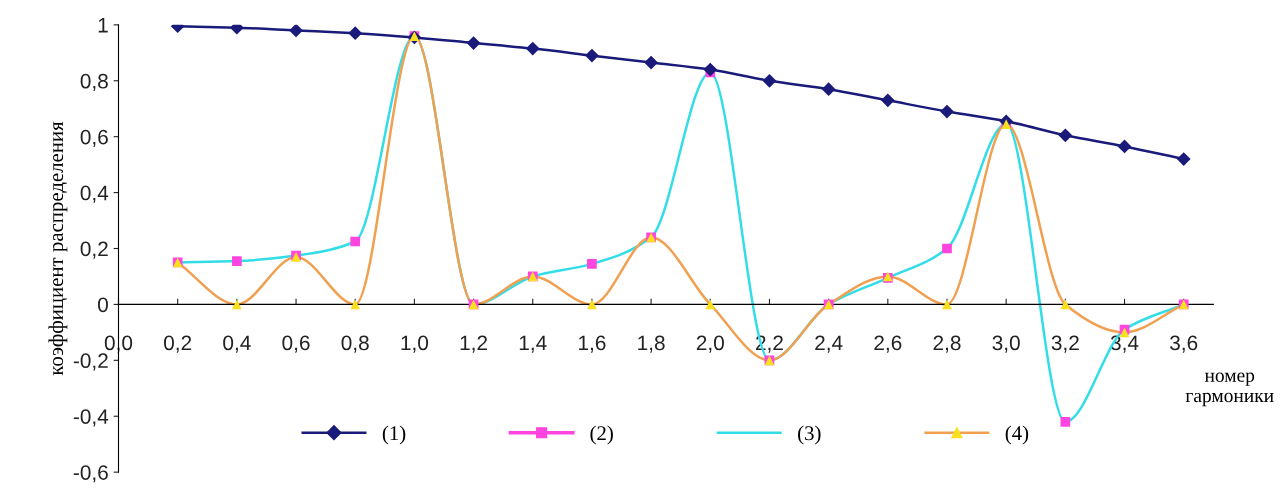 This screenshot has height=497, width=1288. Describe the element at coordinates (533, 344) in the screenshot. I see `x-tick-label: 1,4` at that location.